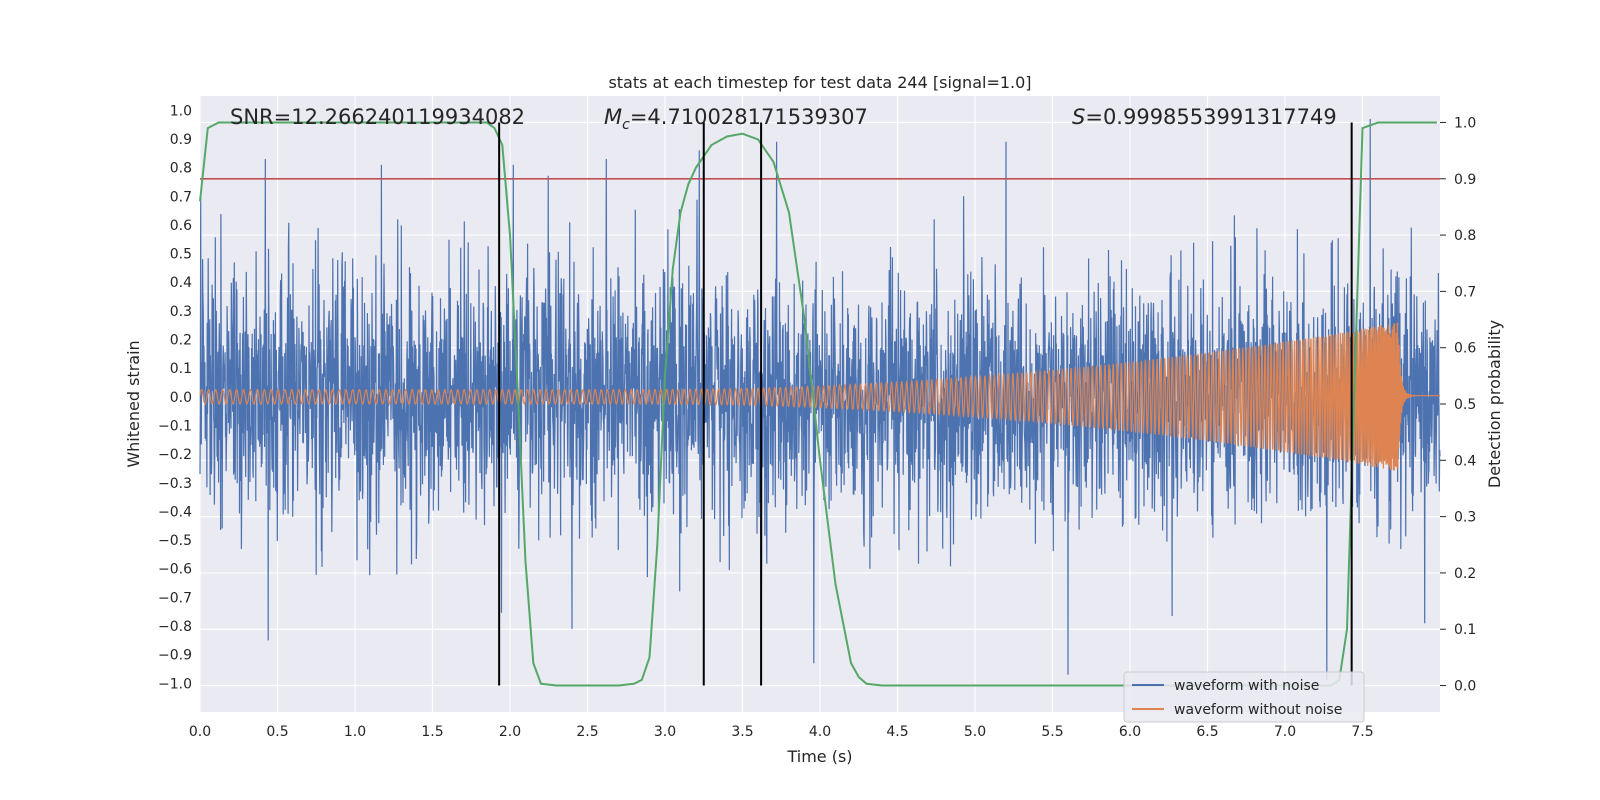 The image size is (1600, 800). What do you see at coordinates (1465, 349) in the screenshot?
I see `y2-tick-label: 0.6` at bounding box center [1465, 349].